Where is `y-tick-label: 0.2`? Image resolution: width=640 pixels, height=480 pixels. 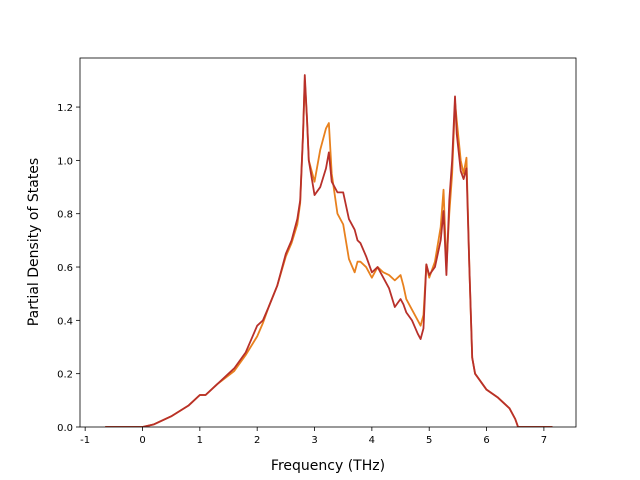
y-tick-label: 0.2 is located at coordinates (65, 375).